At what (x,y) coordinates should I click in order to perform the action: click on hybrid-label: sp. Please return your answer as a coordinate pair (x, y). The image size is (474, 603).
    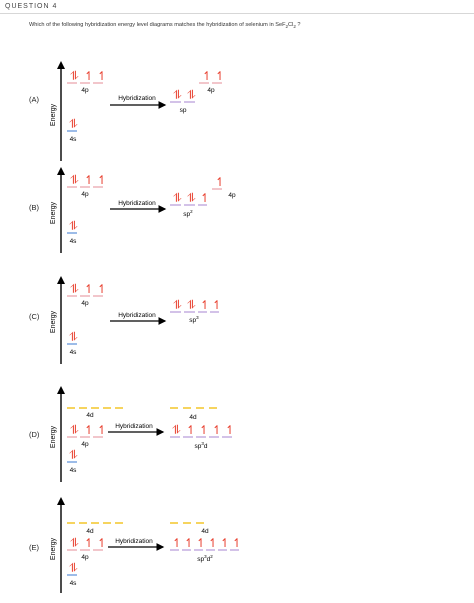
    Looking at the image, I should click on (183, 110).